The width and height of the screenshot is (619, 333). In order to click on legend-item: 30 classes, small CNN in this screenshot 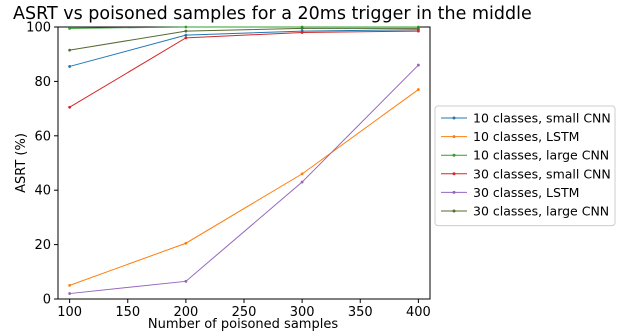, I will do `click(526, 173)`.